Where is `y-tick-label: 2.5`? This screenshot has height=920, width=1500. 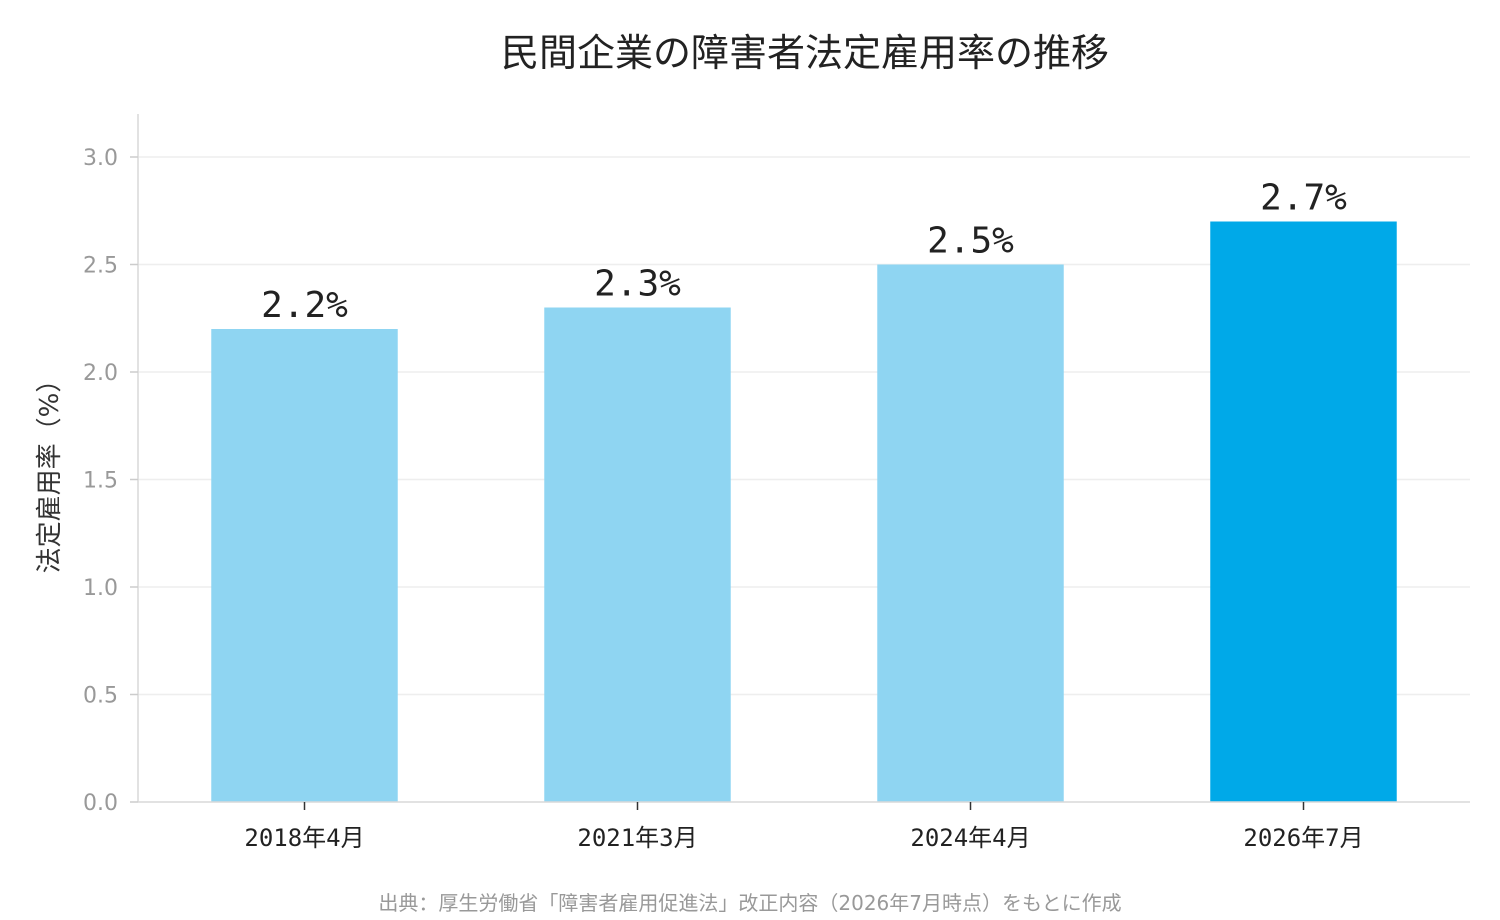 y-tick-label: 2.5 is located at coordinates (100, 266).